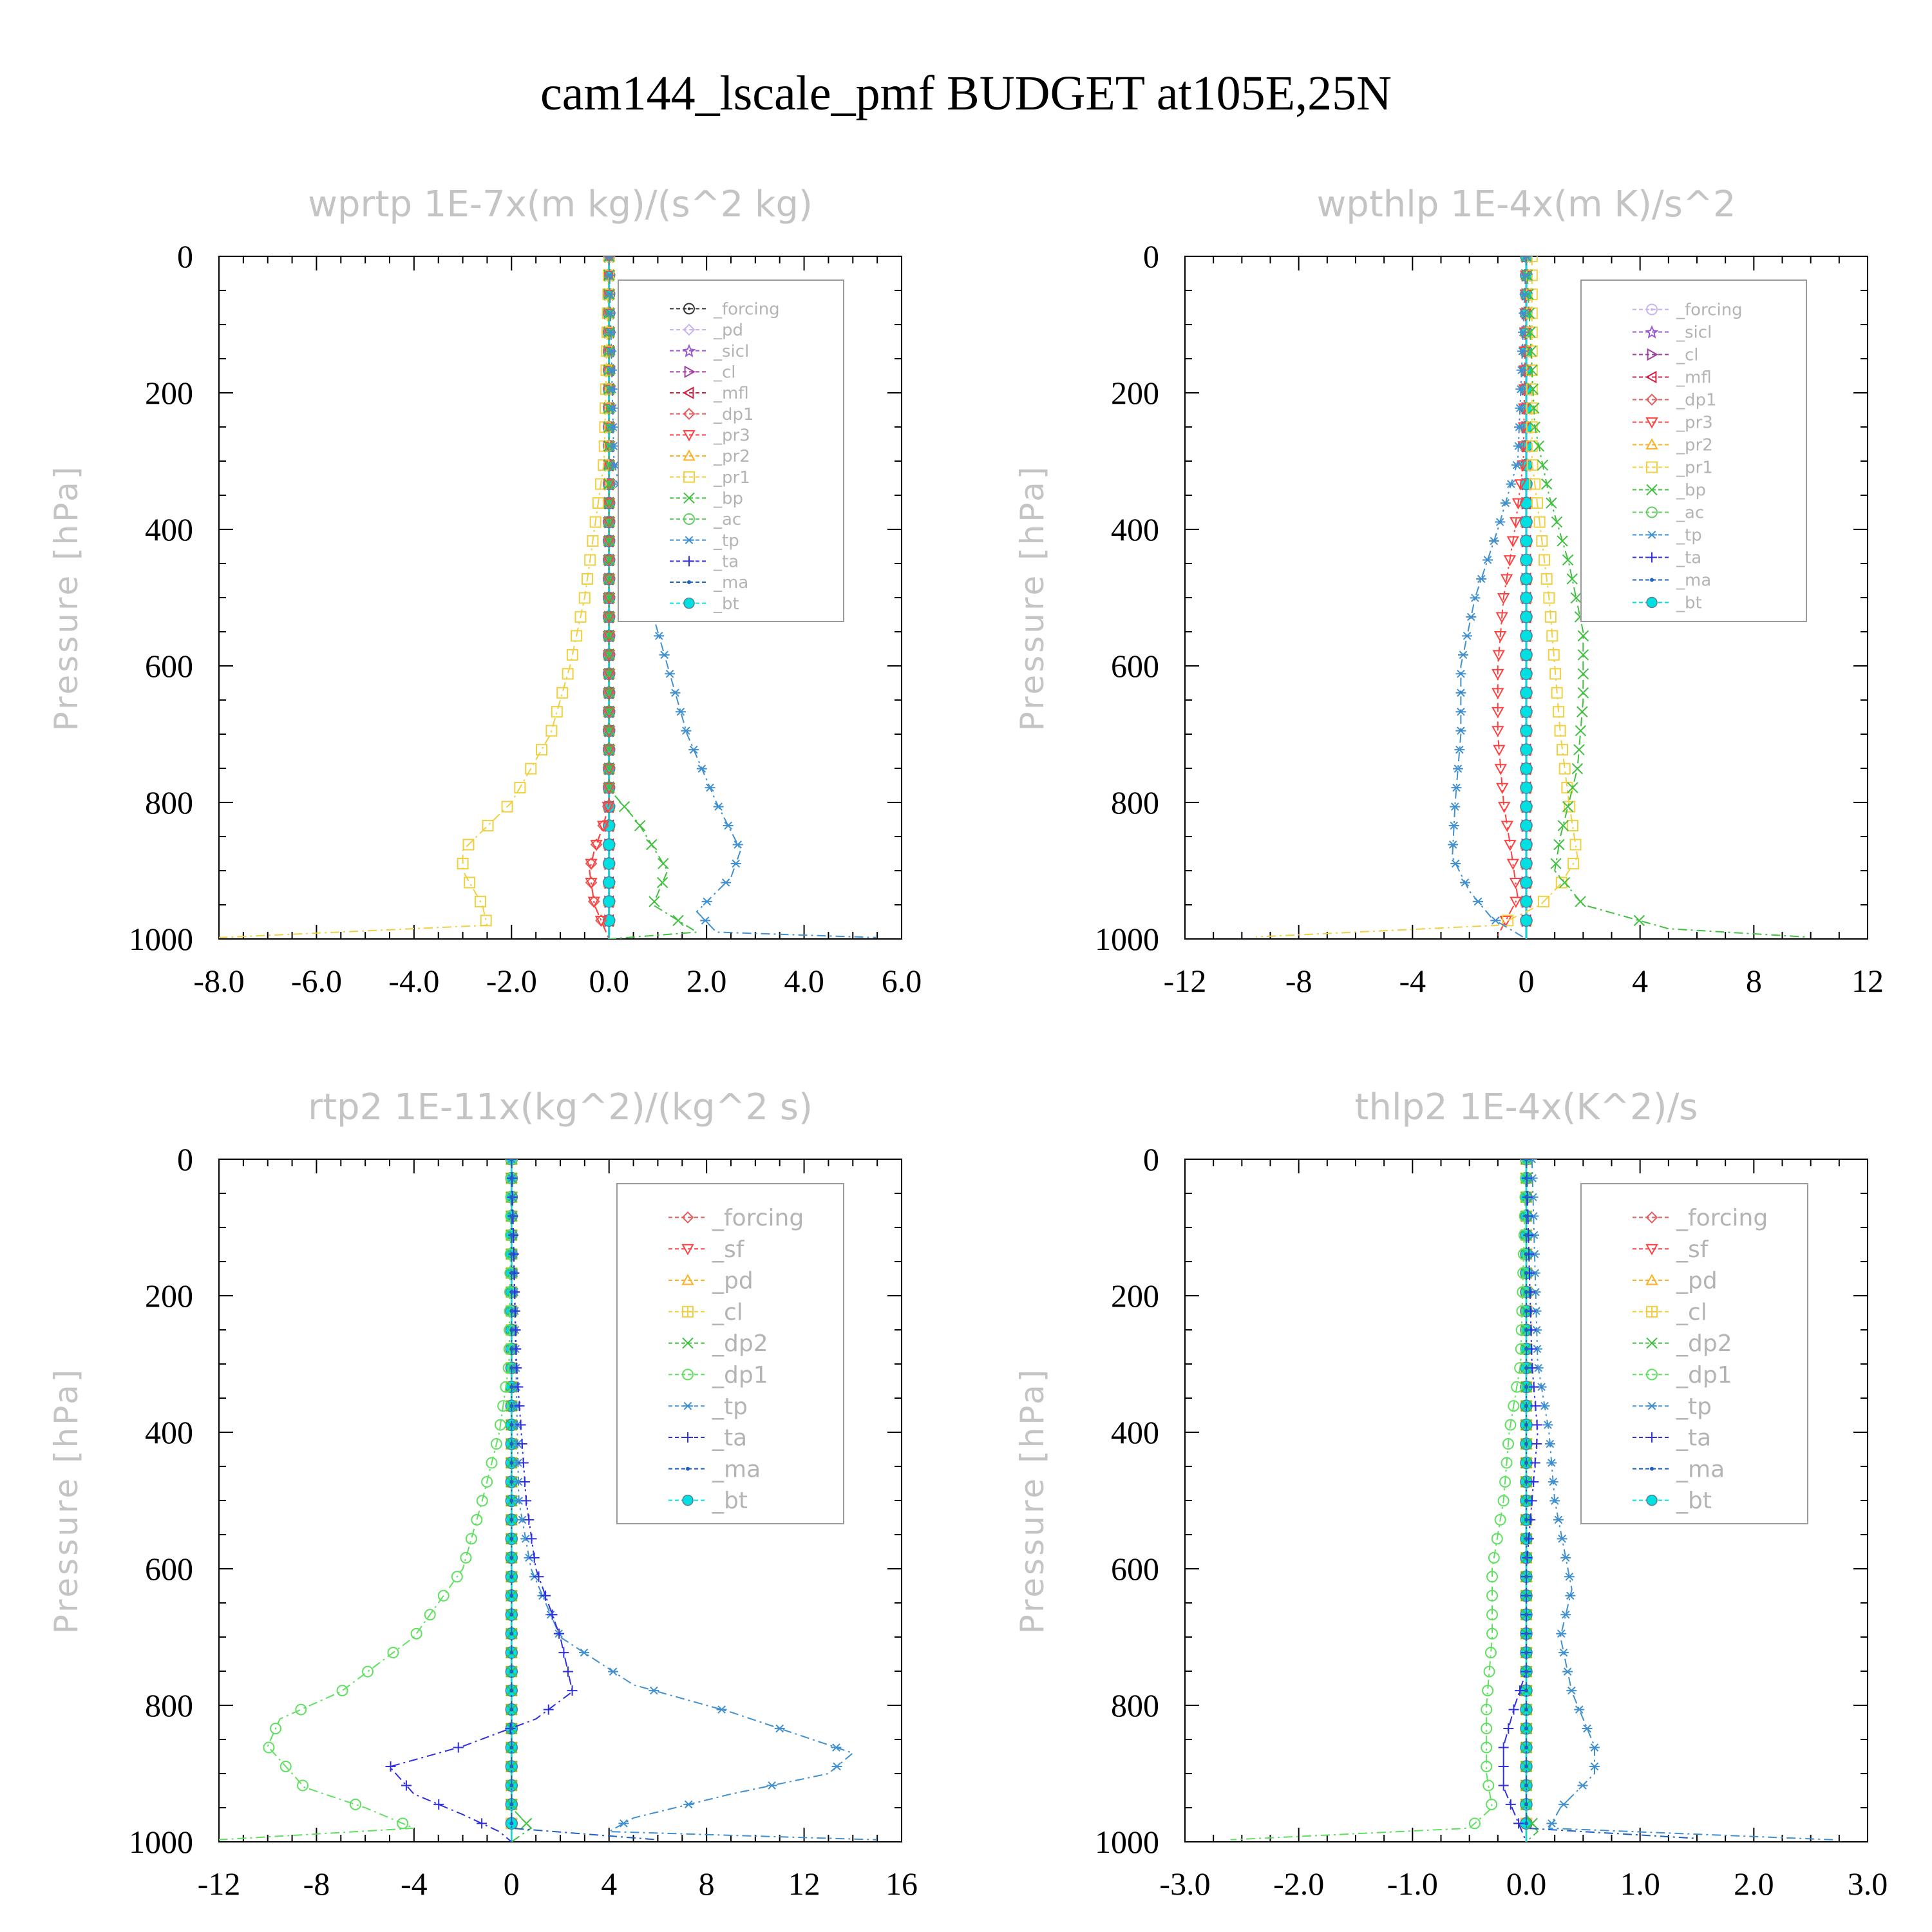 The height and width of the screenshot is (1932, 1932). I want to click on legend-item: _sicl, so click(1673, 333).